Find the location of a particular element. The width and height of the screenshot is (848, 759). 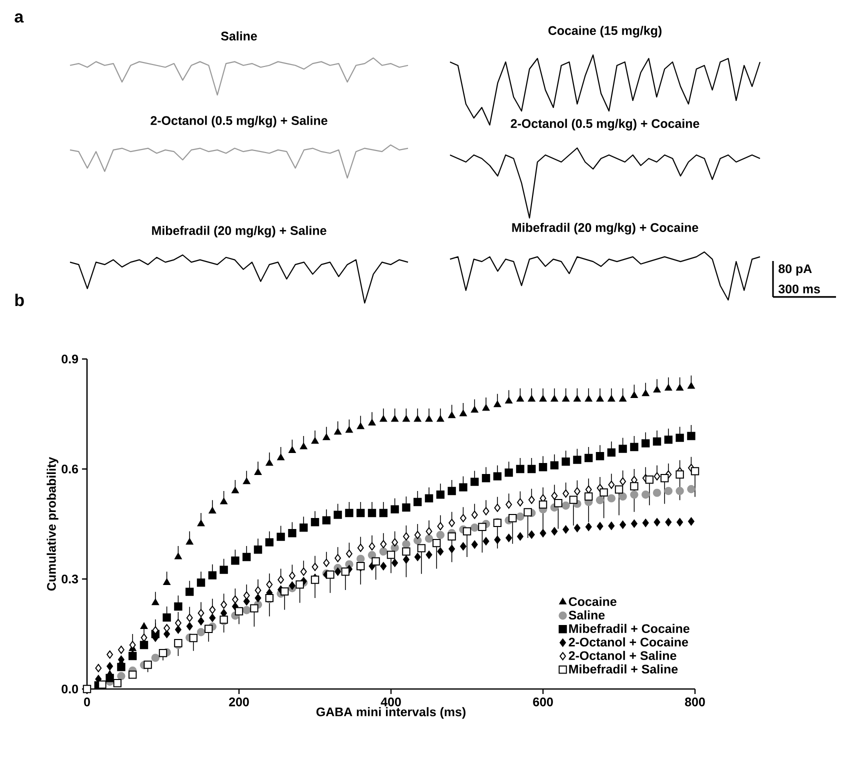

legend-label: 2-Octanol + Saline is located at coordinates (622, 655).